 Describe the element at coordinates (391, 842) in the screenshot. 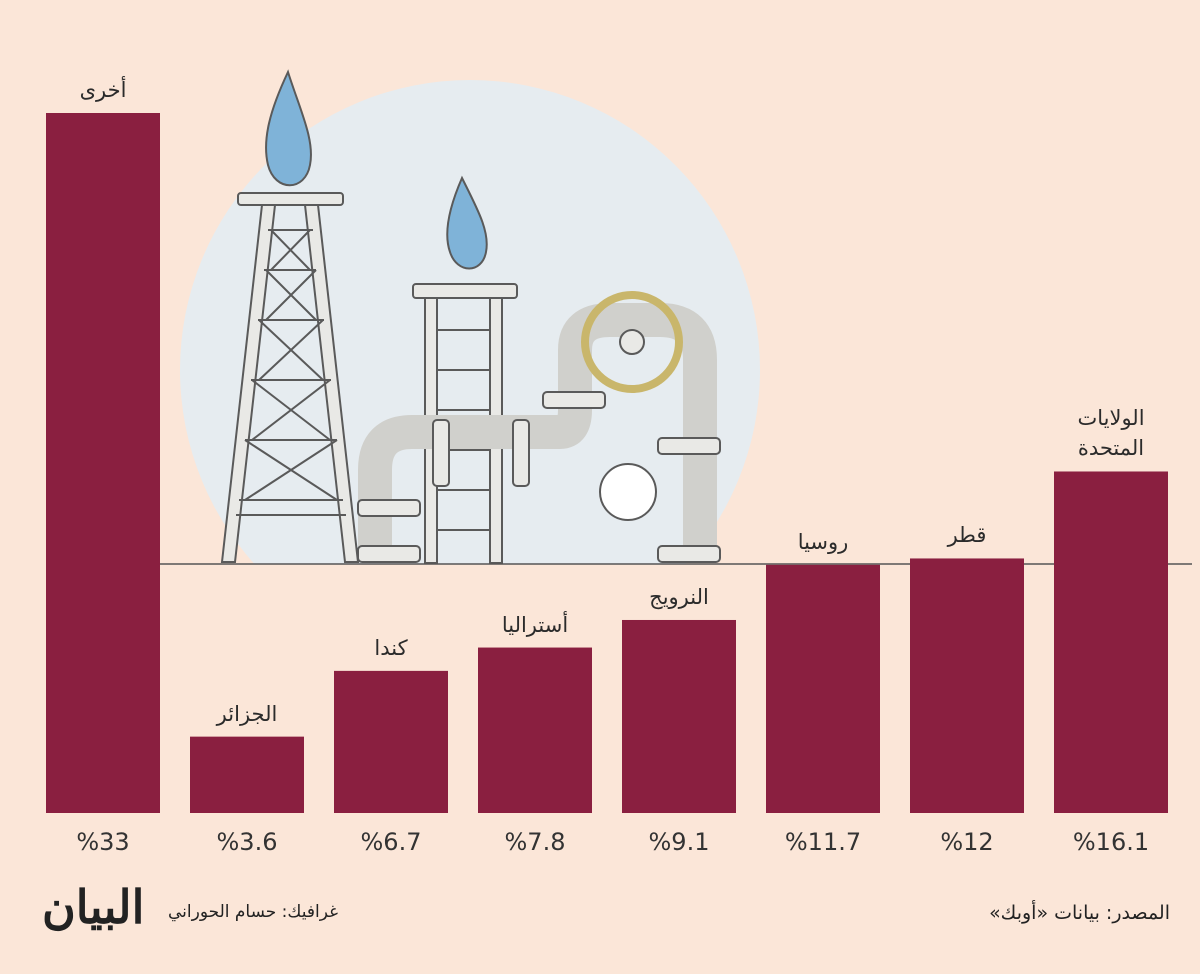

I see `value-label: %6.7` at that location.